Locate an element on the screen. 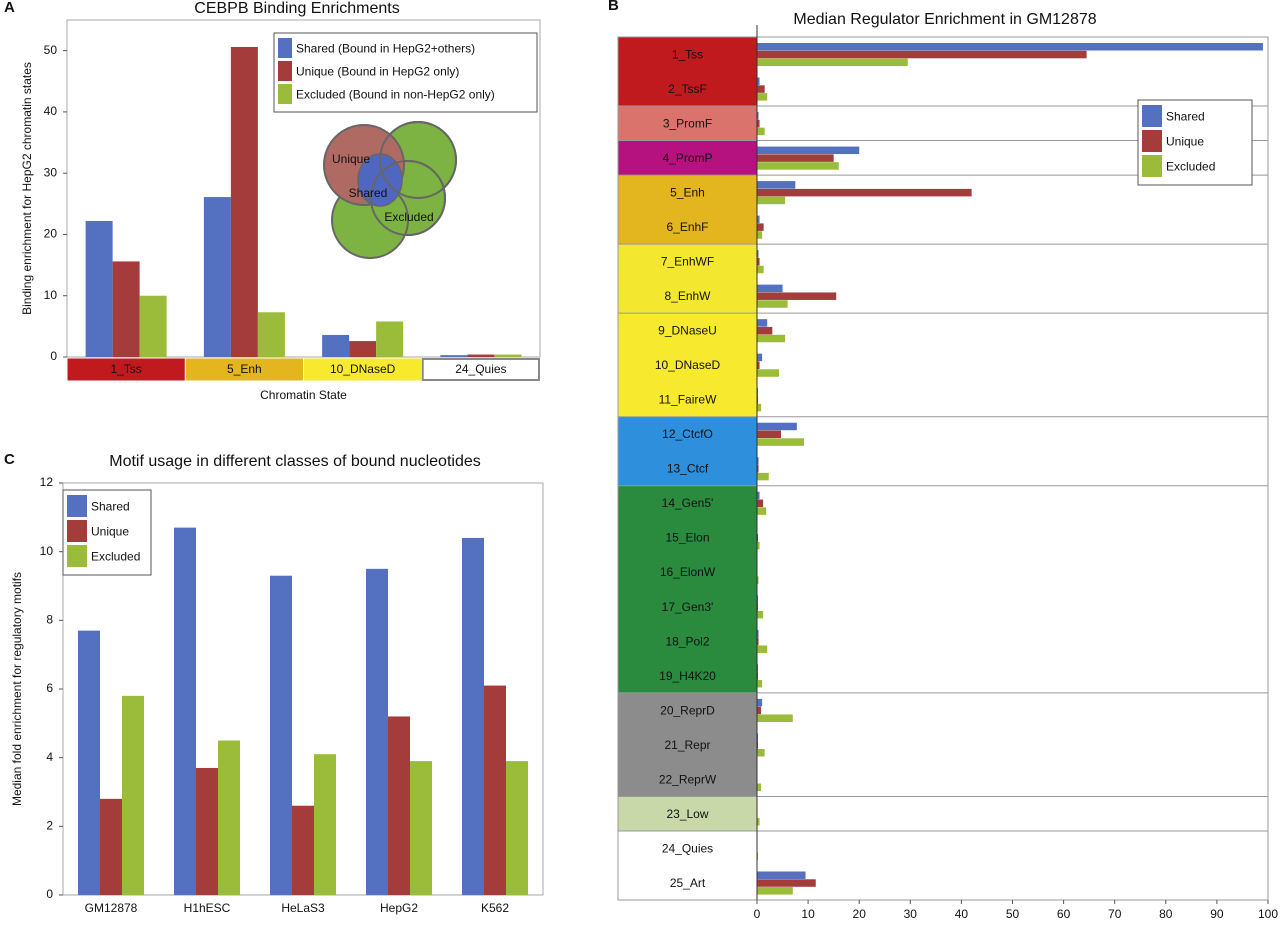  x-tick-label: K562 is located at coordinates (495, 908).